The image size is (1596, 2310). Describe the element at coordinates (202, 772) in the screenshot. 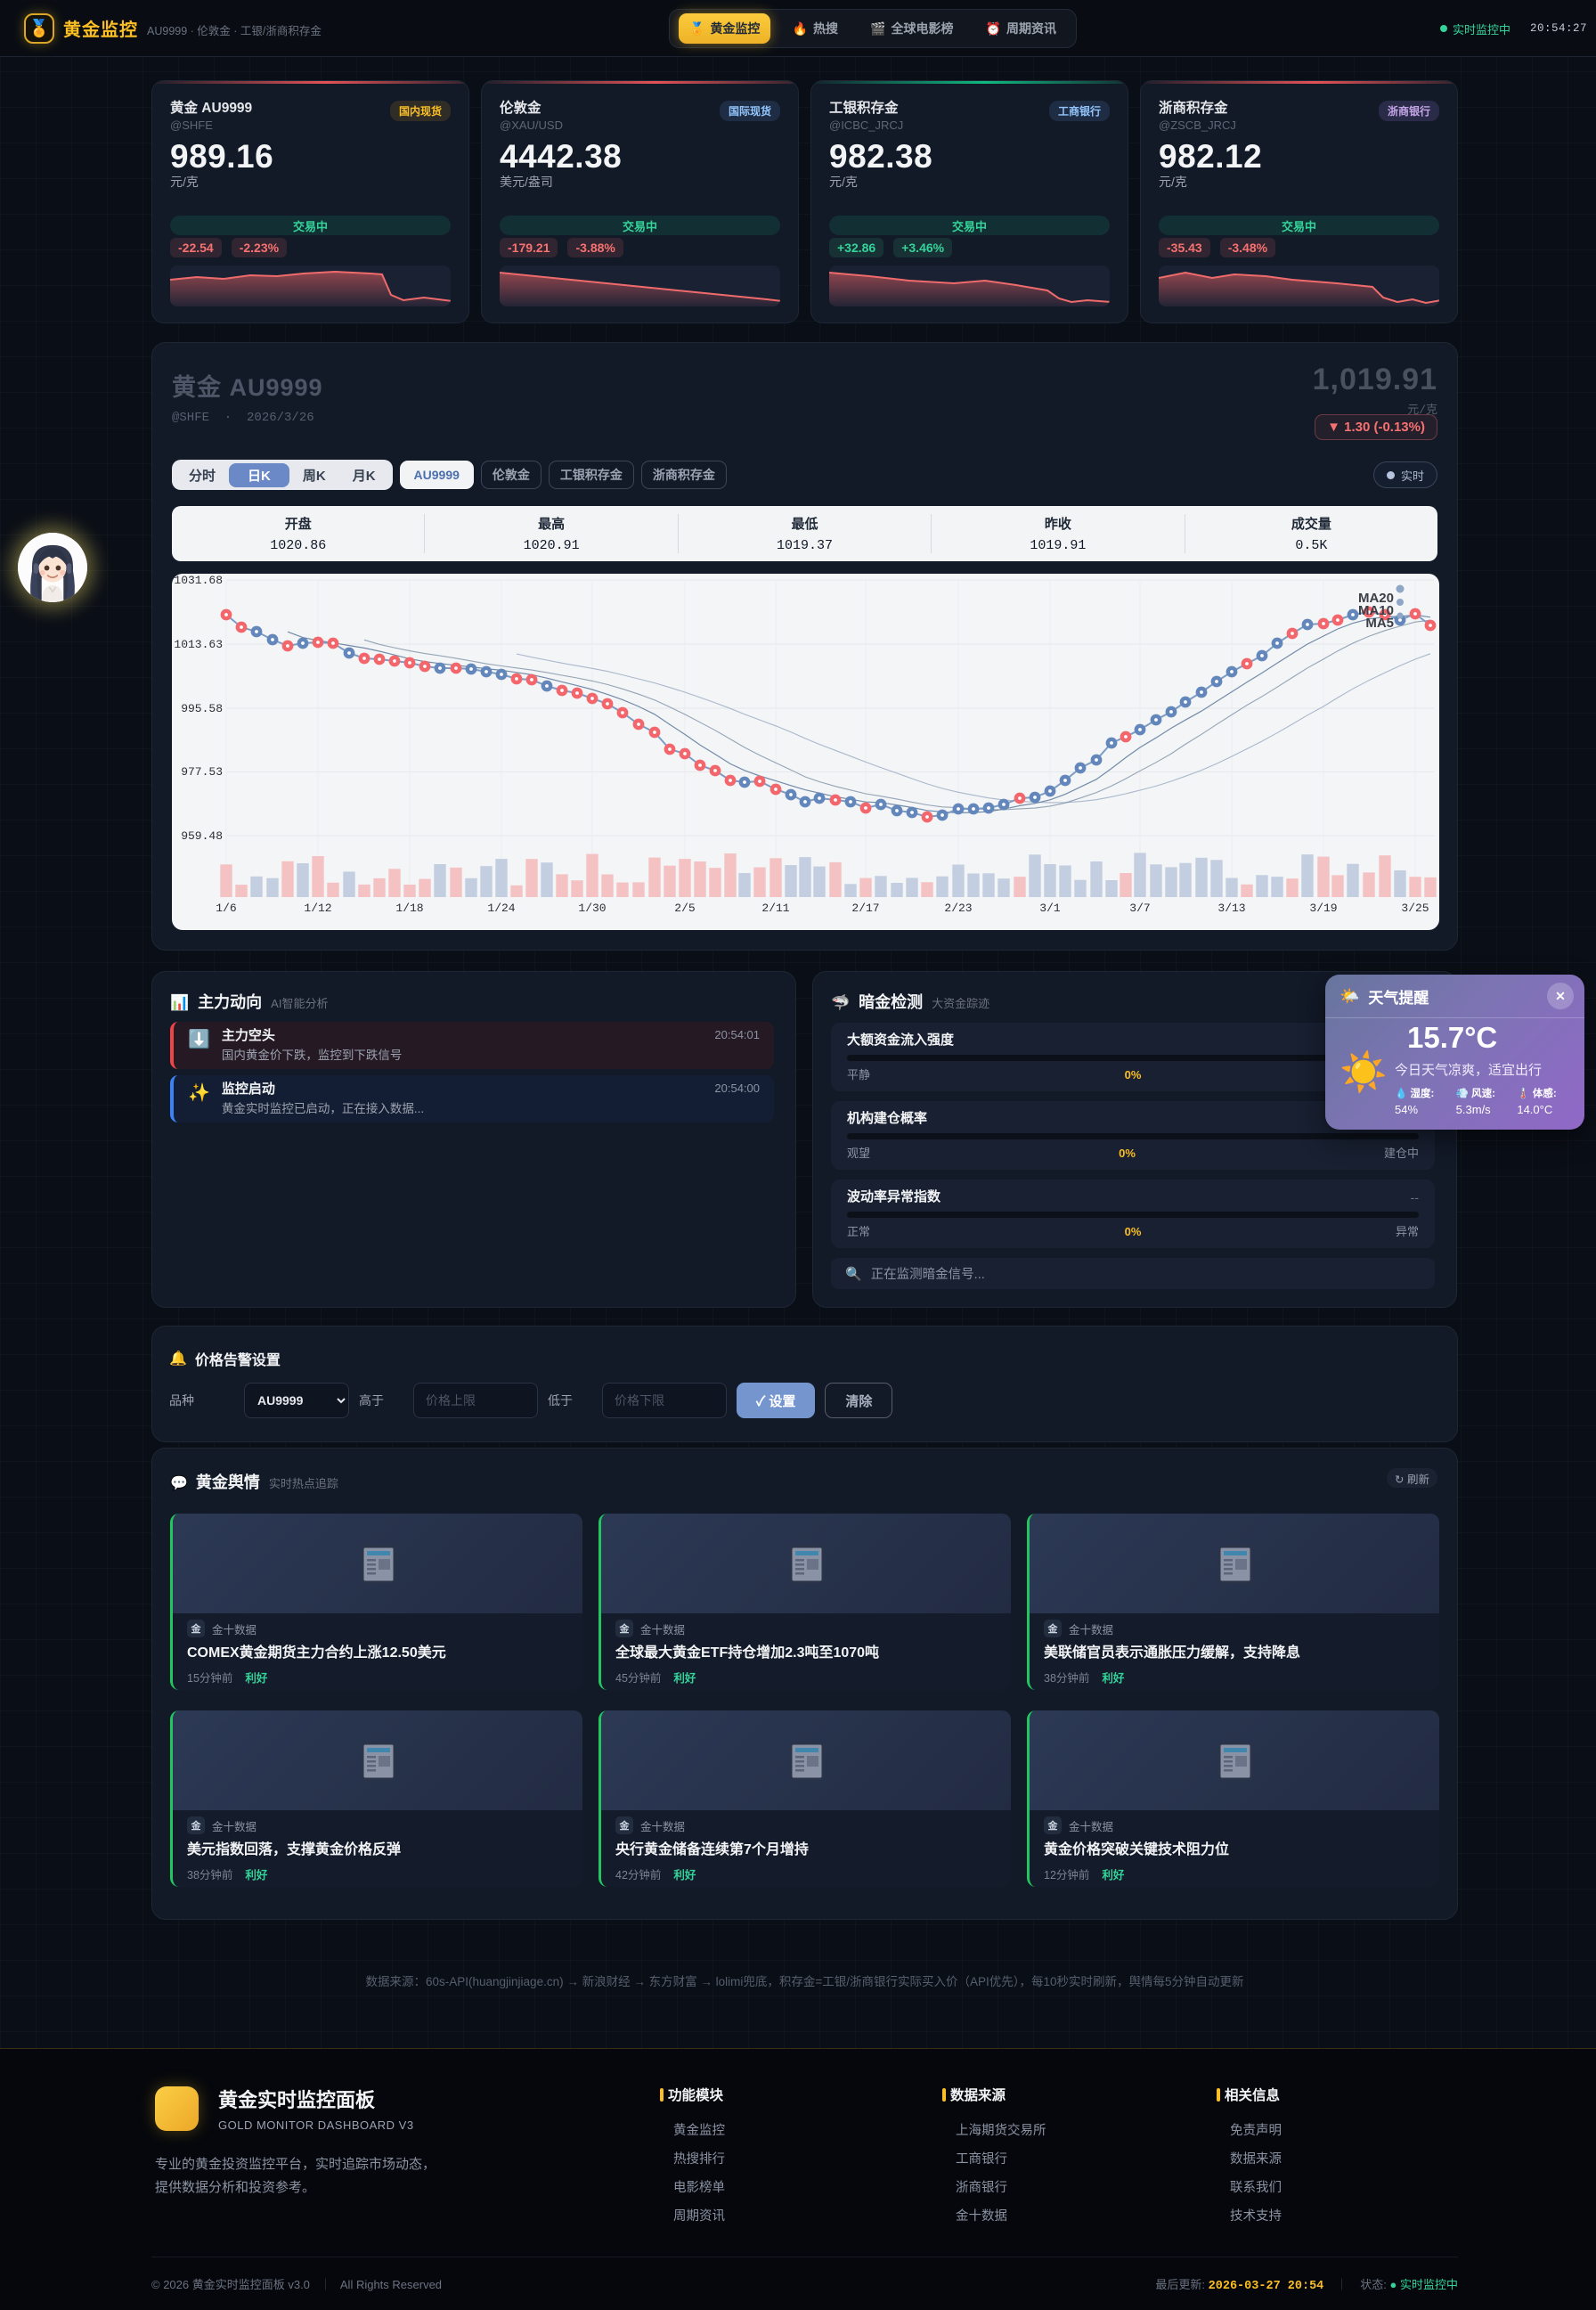

I see `svg-text: 977.53` at that location.